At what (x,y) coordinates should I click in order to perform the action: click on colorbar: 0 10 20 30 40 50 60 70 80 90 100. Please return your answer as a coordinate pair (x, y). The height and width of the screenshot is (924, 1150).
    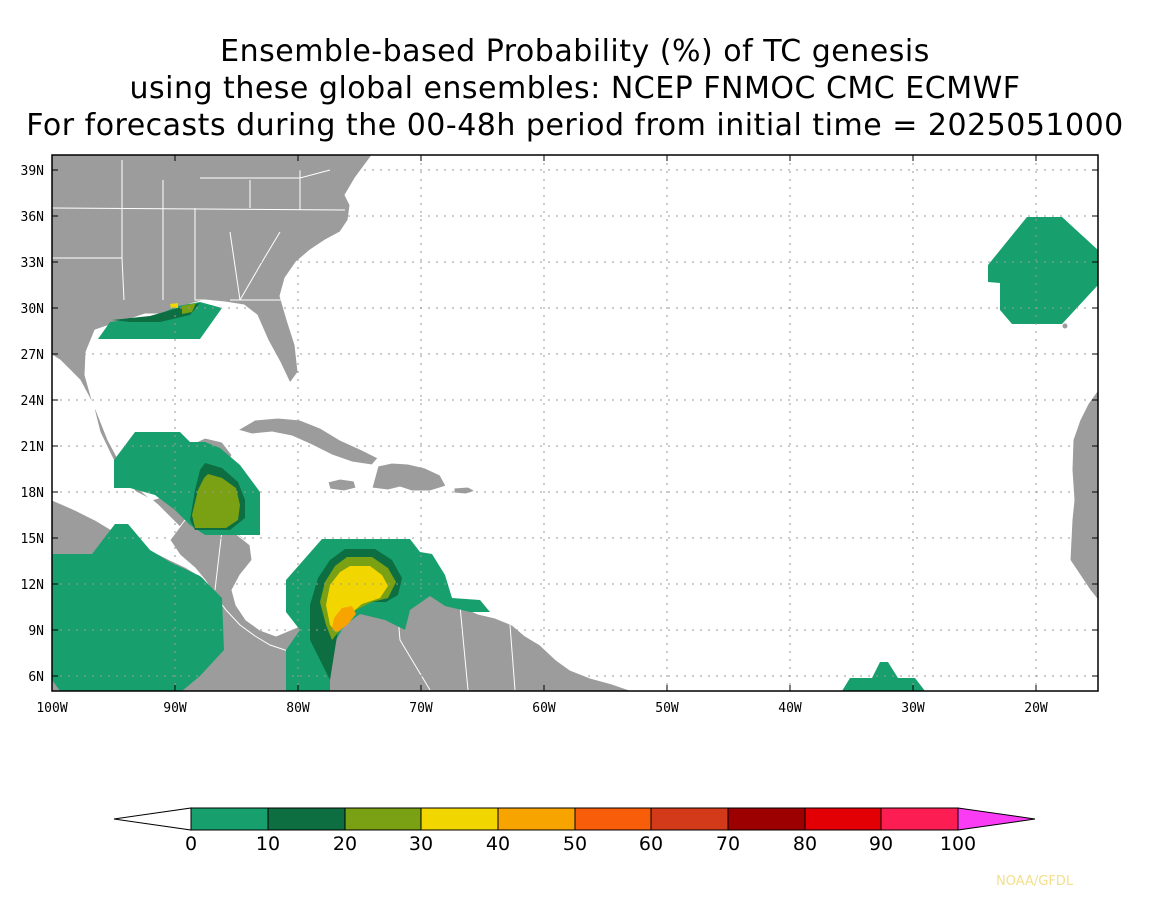
    Looking at the image, I should click on (574, 831).